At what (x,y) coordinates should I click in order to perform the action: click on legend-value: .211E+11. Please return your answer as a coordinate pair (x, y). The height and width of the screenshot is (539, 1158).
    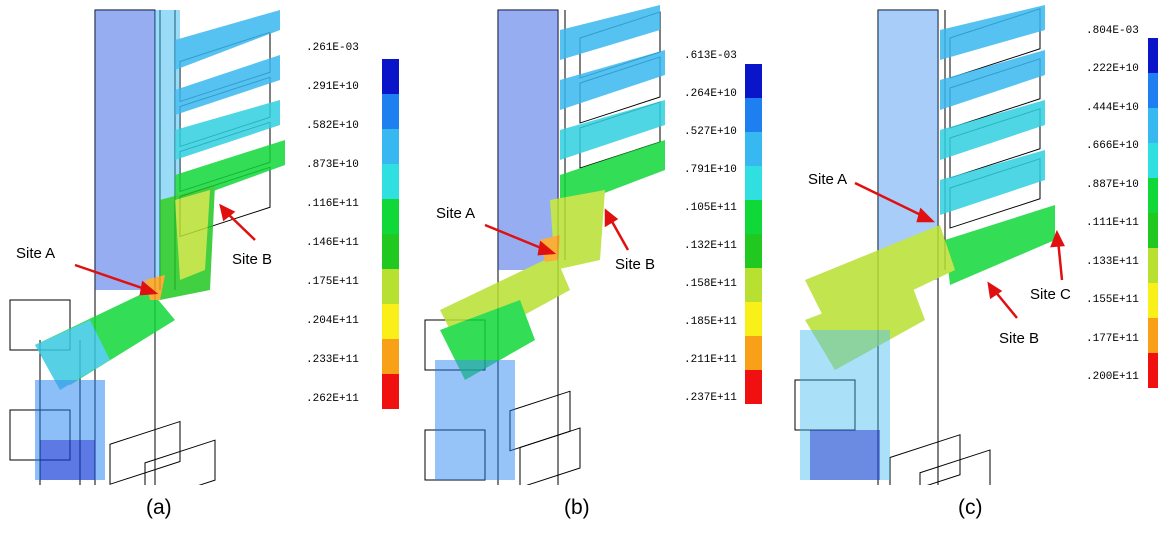
    Looking at the image, I should click on (710, 360).